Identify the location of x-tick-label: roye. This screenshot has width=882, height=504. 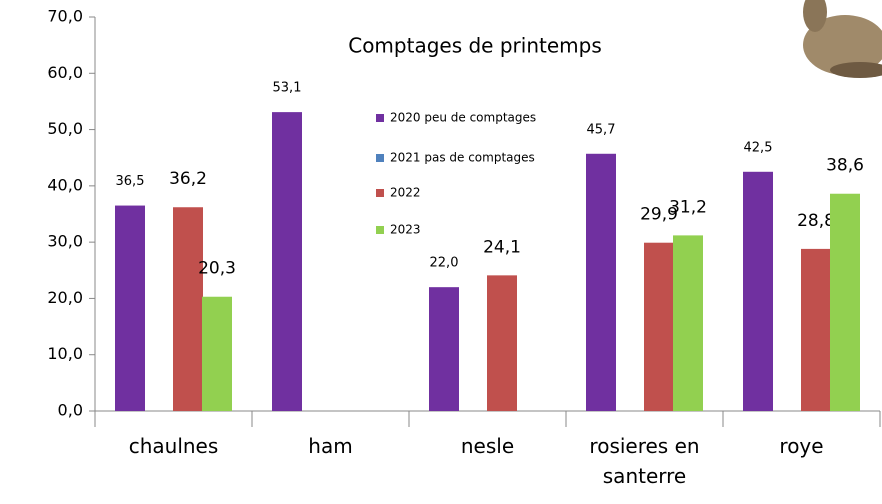
(801, 446).